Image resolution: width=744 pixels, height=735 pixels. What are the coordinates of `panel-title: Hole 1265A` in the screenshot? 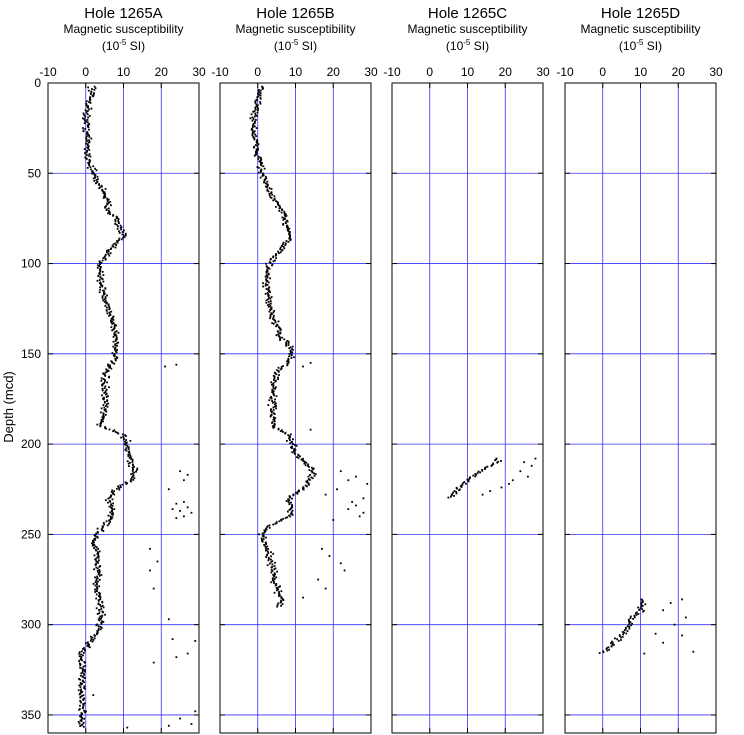 It's located at (123, 13).